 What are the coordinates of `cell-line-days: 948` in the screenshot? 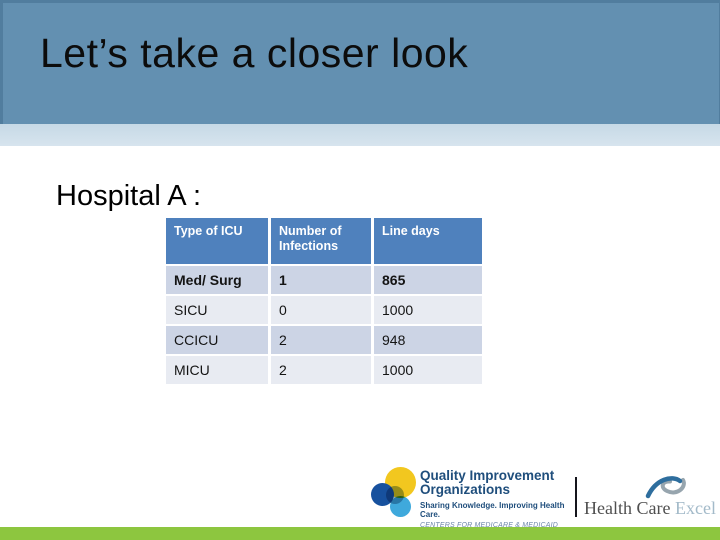 It's located at (428, 340).